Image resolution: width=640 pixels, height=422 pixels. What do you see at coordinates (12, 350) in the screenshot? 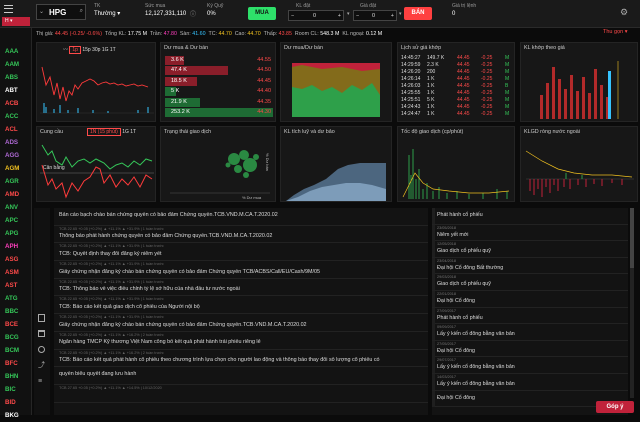
I see `watchlist-item: BCM` at bounding box center [12, 350].